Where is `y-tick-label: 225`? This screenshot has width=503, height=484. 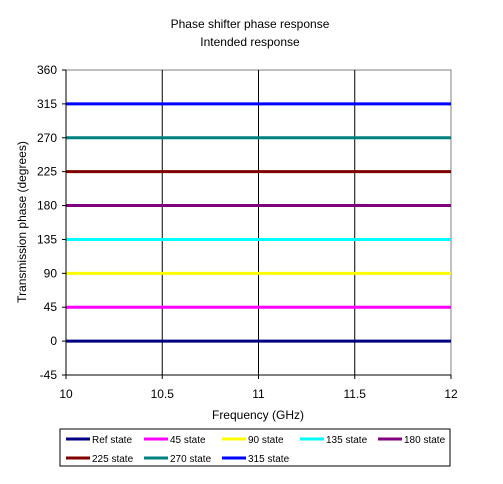
y-tick-label: 225 is located at coordinates (47, 172).